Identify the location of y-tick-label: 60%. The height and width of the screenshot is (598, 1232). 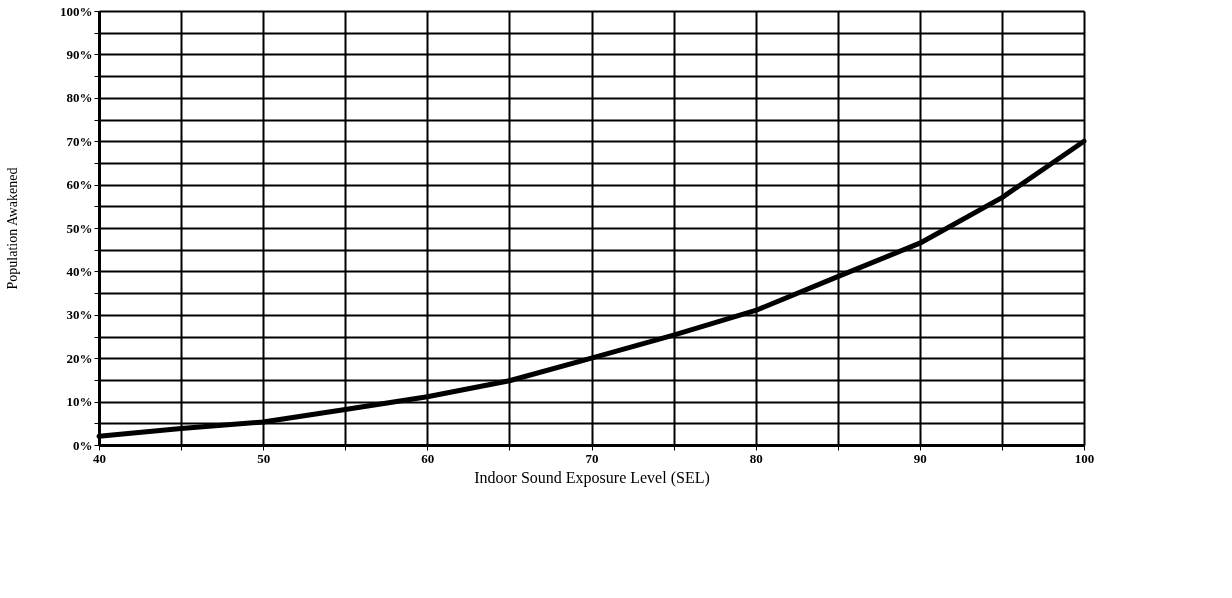
(79, 185).